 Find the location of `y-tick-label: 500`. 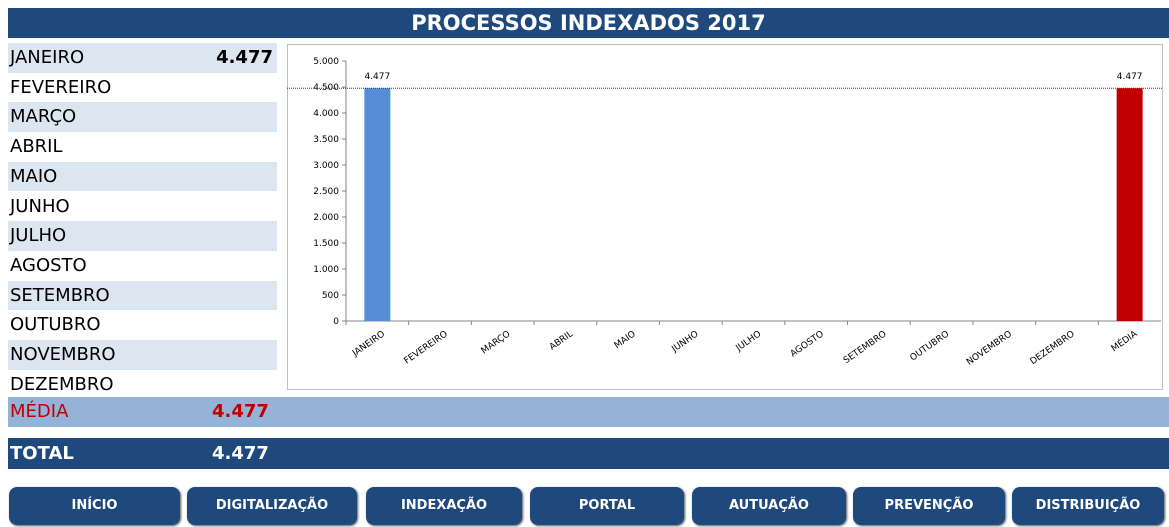

y-tick-label: 500 is located at coordinates (330, 296).